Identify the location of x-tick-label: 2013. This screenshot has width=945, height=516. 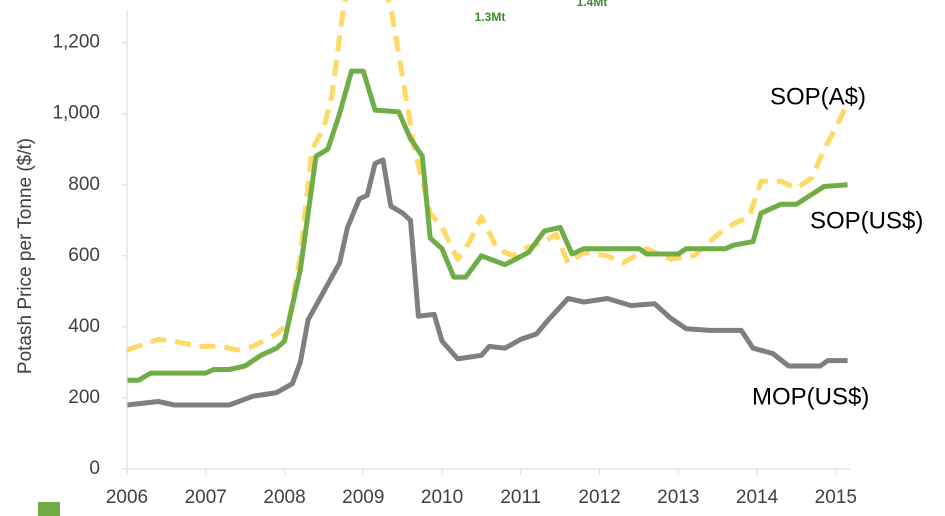
(678, 497).